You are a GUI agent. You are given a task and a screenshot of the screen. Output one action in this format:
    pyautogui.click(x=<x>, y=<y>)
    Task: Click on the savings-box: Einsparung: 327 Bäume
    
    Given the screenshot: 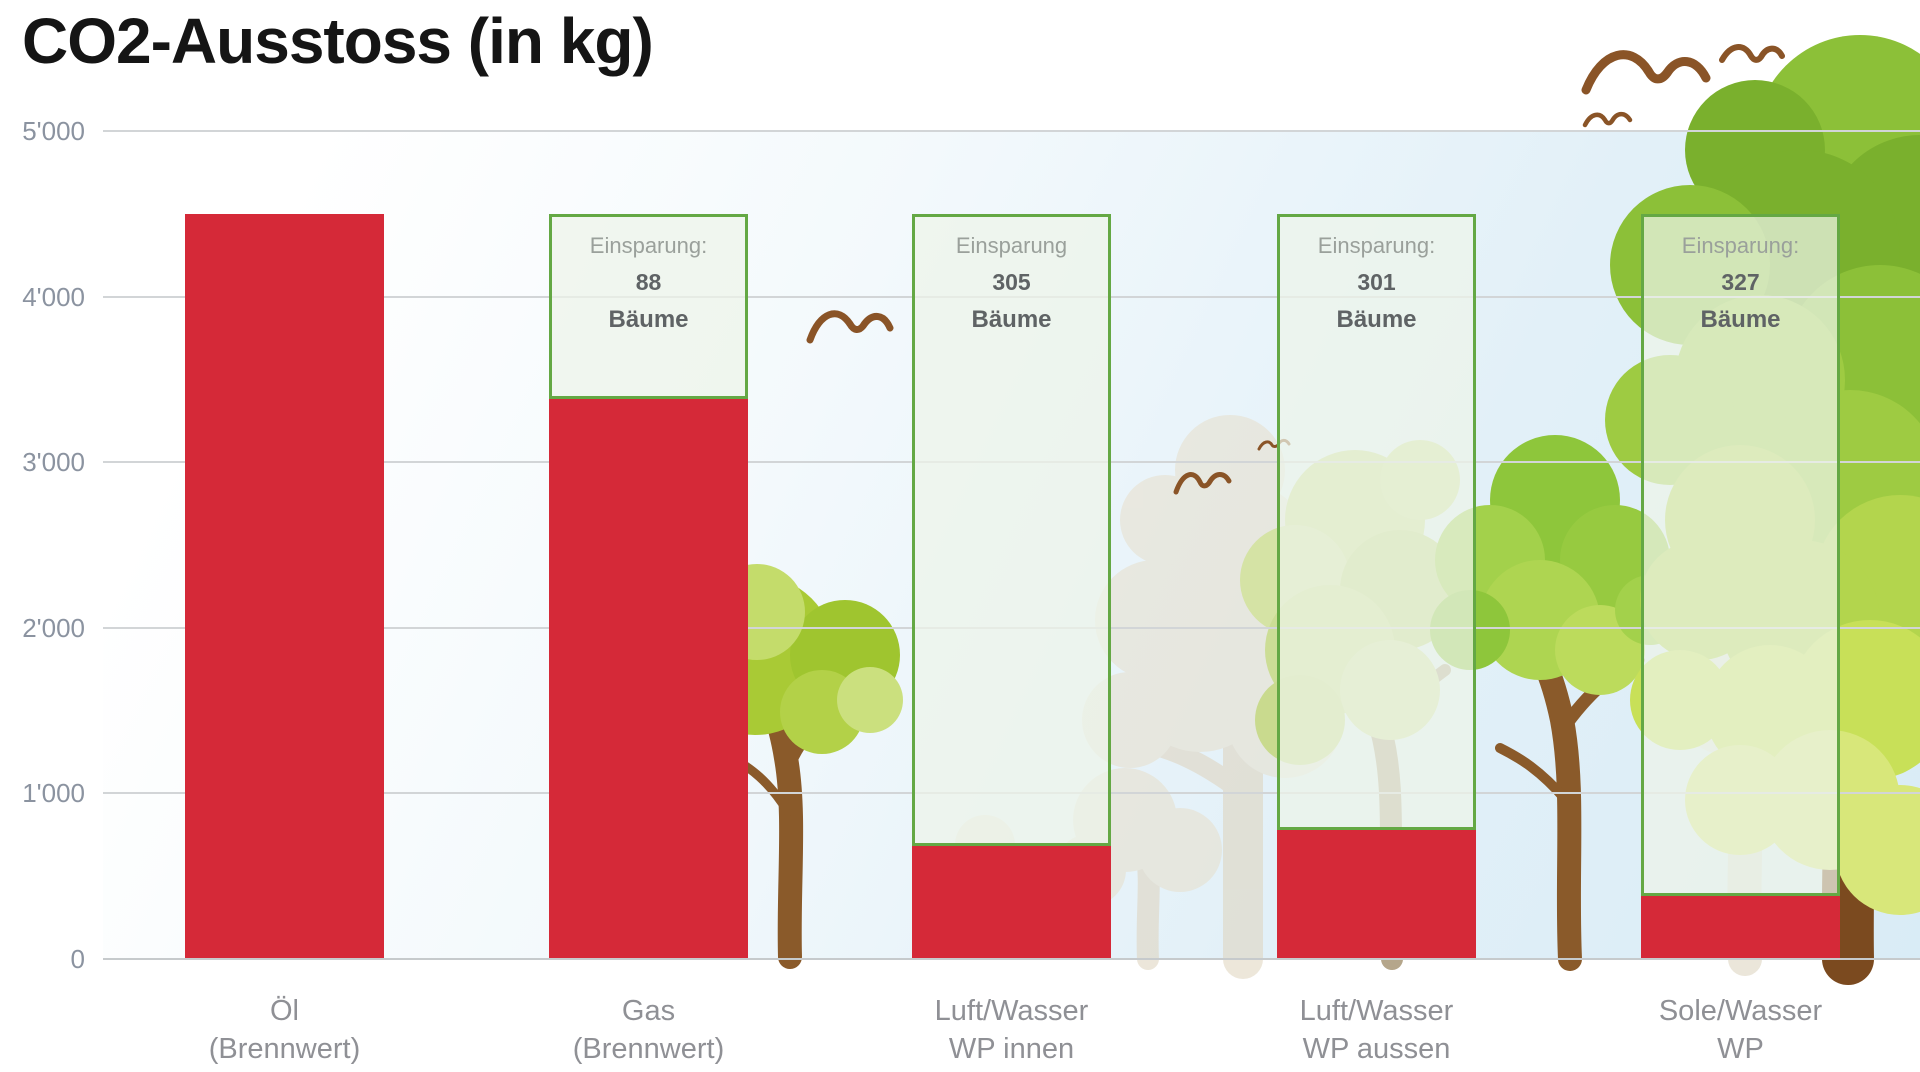 What is the action you would take?
    pyautogui.click(x=1740, y=554)
    